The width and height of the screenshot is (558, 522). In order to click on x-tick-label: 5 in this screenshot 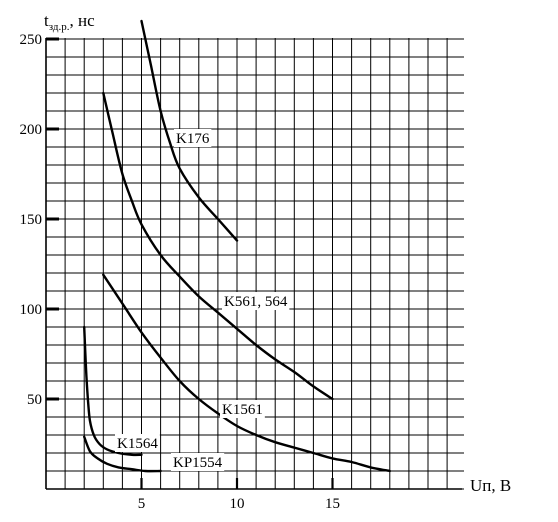, I will do `click(142, 504)`.